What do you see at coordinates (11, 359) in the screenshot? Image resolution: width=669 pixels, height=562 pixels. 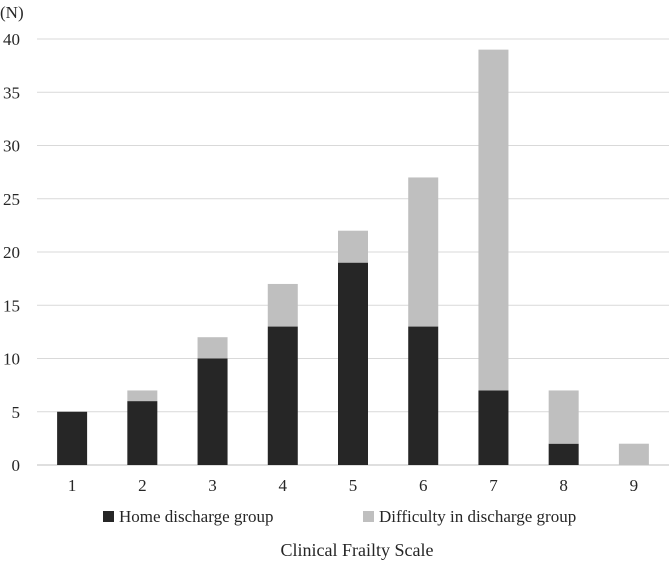 I see `y-tick-label: 10` at bounding box center [11, 359].